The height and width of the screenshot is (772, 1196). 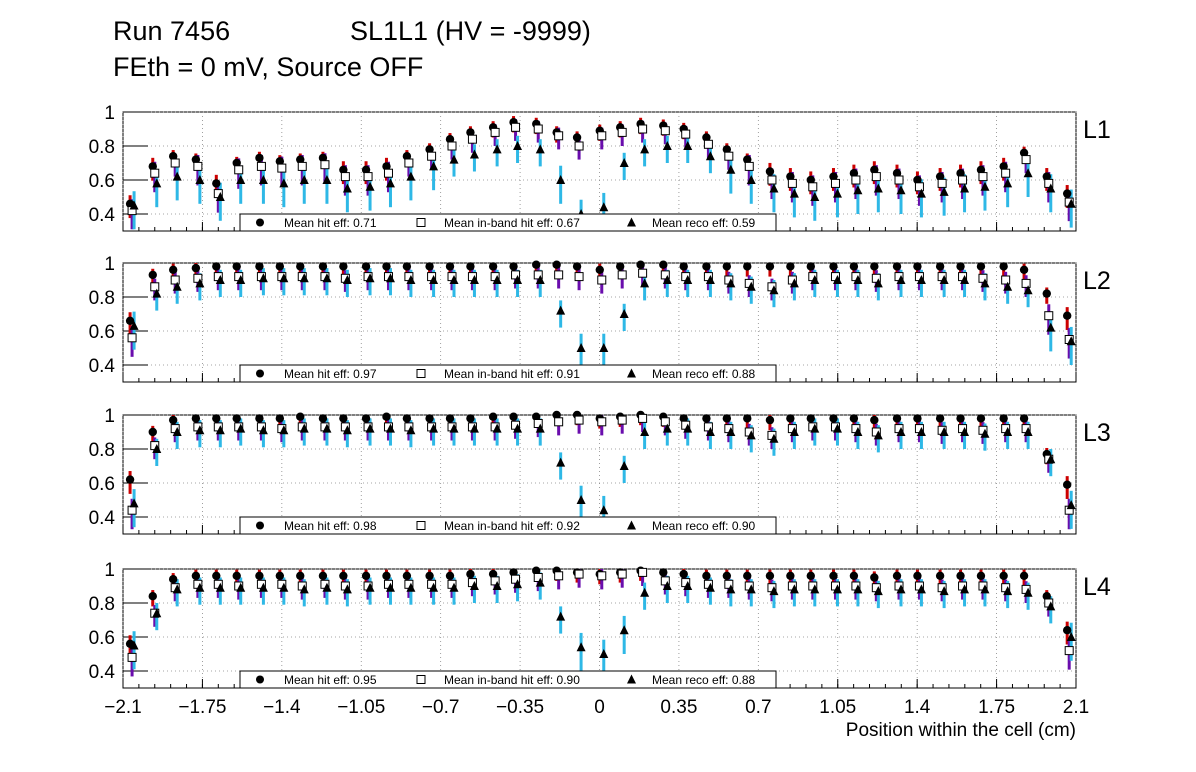 What do you see at coordinates (260, 373) in the screenshot?
I see `legend-marker-hit` at bounding box center [260, 373].